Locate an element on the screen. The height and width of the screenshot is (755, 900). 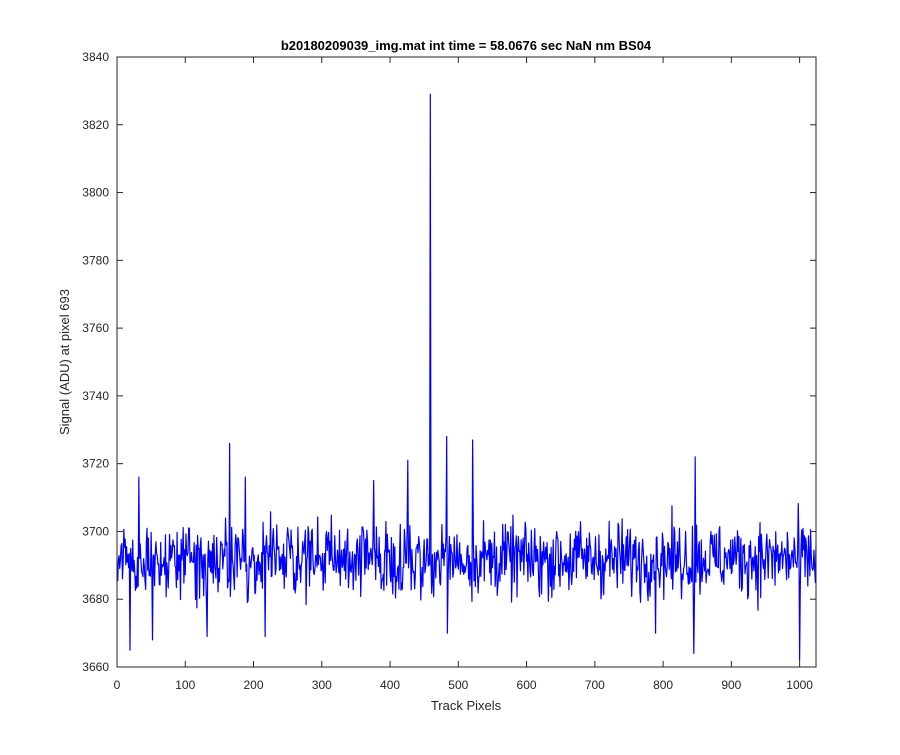
y-tick-label: 3820 is located at coordinates (95, 125).